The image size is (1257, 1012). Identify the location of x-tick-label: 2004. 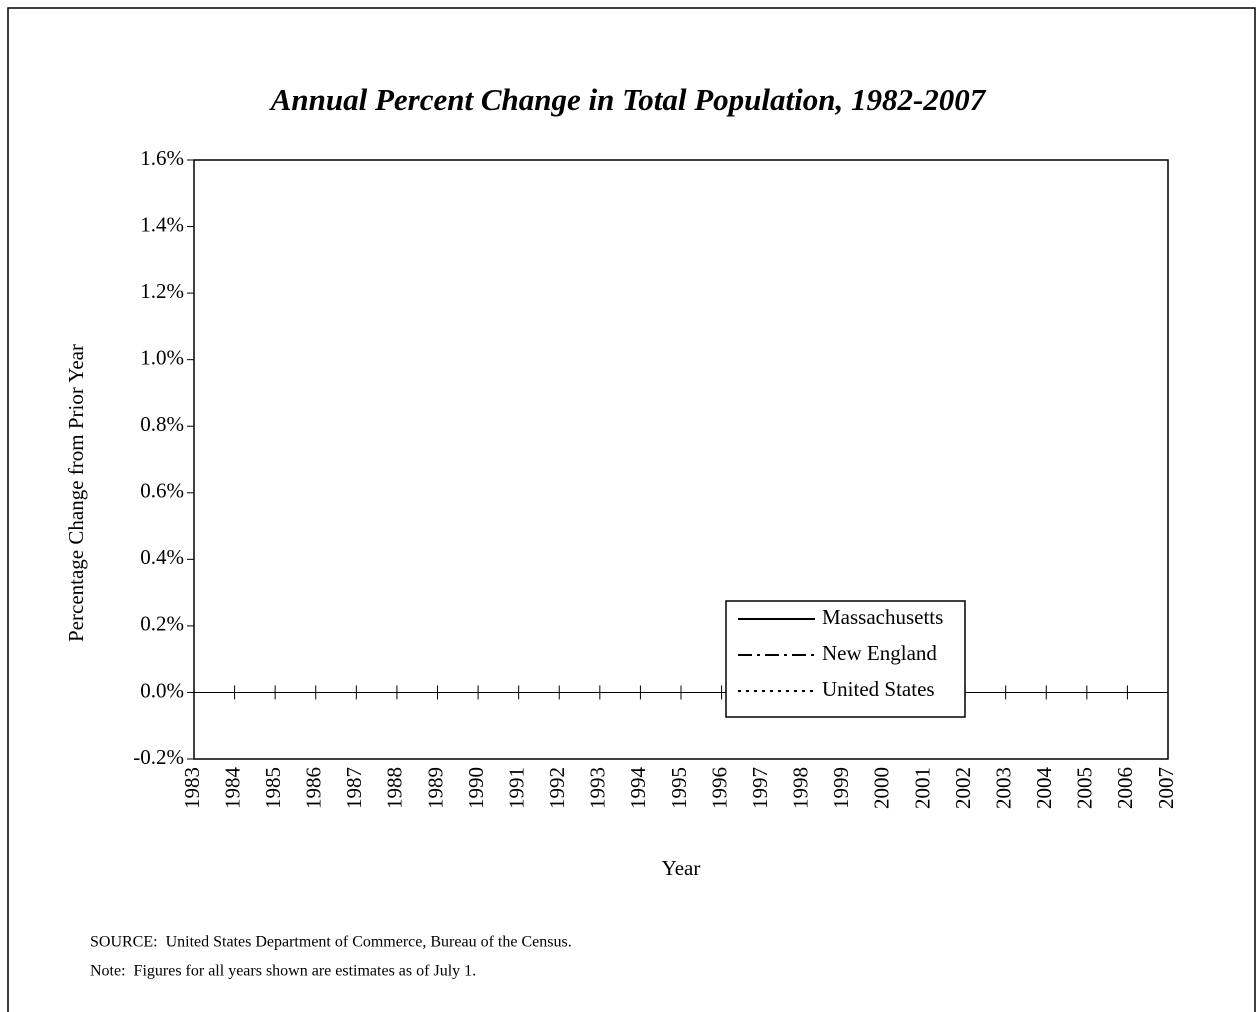
(1044, 788).